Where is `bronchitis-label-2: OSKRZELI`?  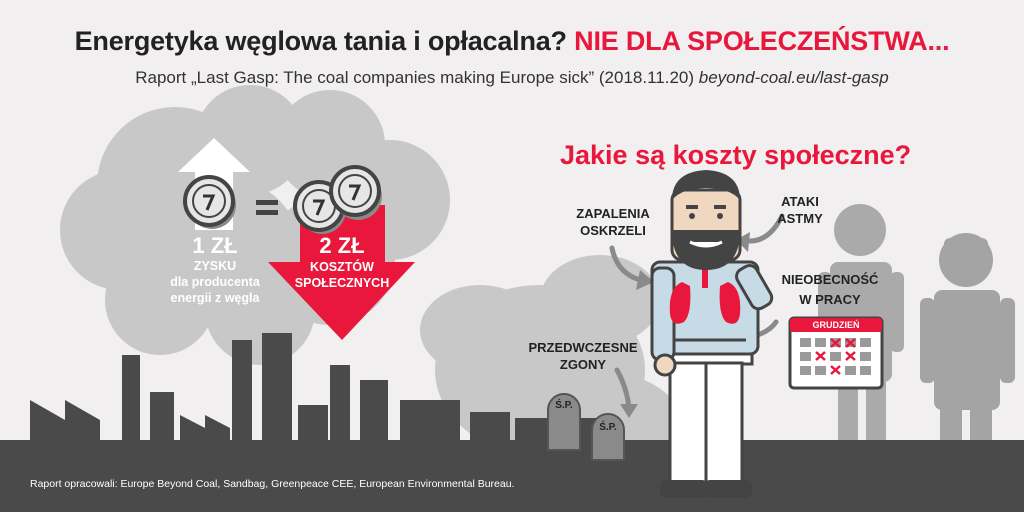
bronchitis-label-2: OSKRZELI is located at coordinates (613, 230).